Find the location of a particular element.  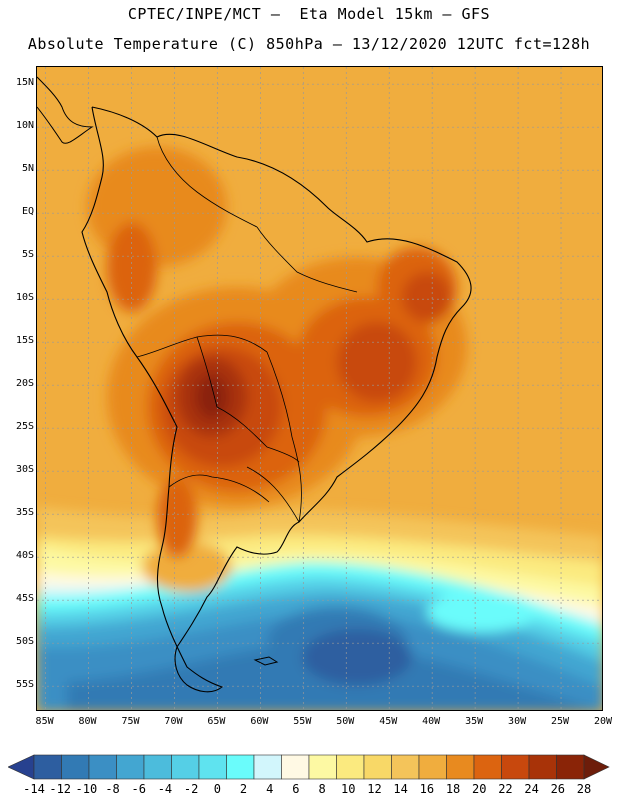

map-title: CPTEC/INPE/MCT – Eta Model 15km – GFS is located at coordinates (309, 14).